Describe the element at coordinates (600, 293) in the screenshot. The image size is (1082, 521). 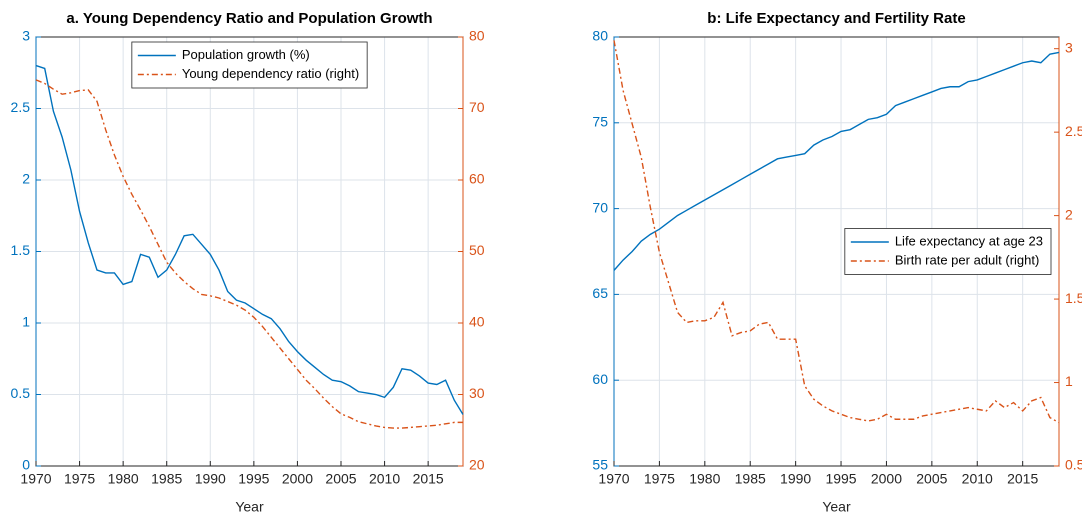
I see `y-tick-label: 65` at that location.